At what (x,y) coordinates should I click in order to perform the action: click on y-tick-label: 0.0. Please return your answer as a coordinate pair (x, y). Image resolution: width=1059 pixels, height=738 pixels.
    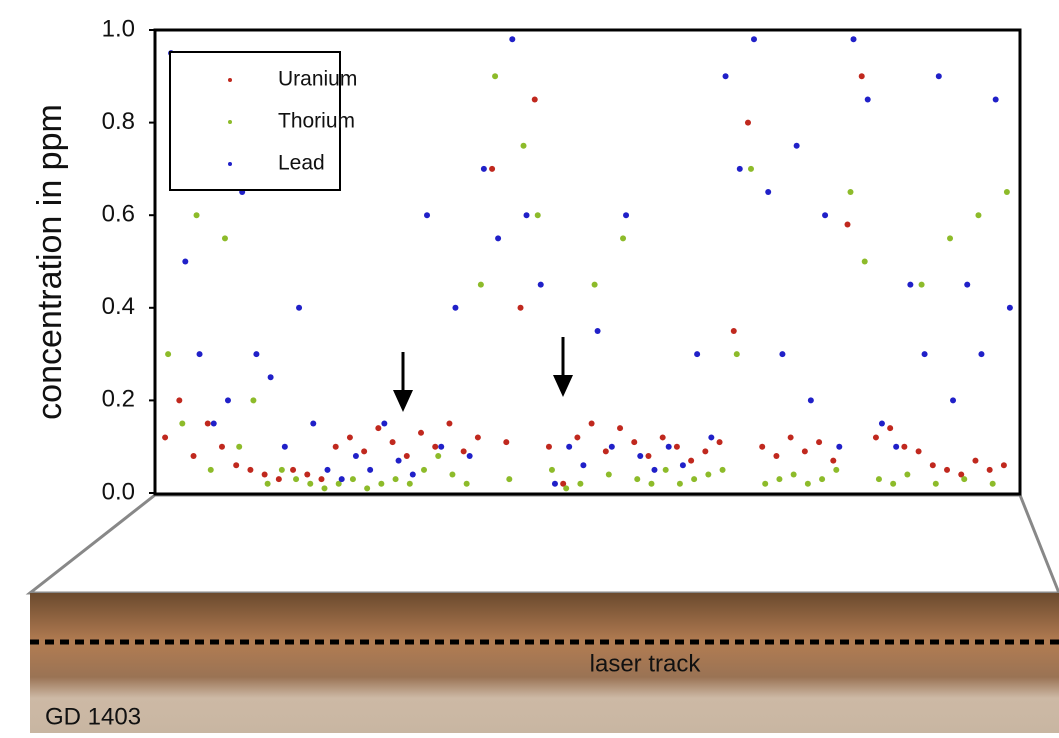
    Looking at the image, I should click on (118, 491).